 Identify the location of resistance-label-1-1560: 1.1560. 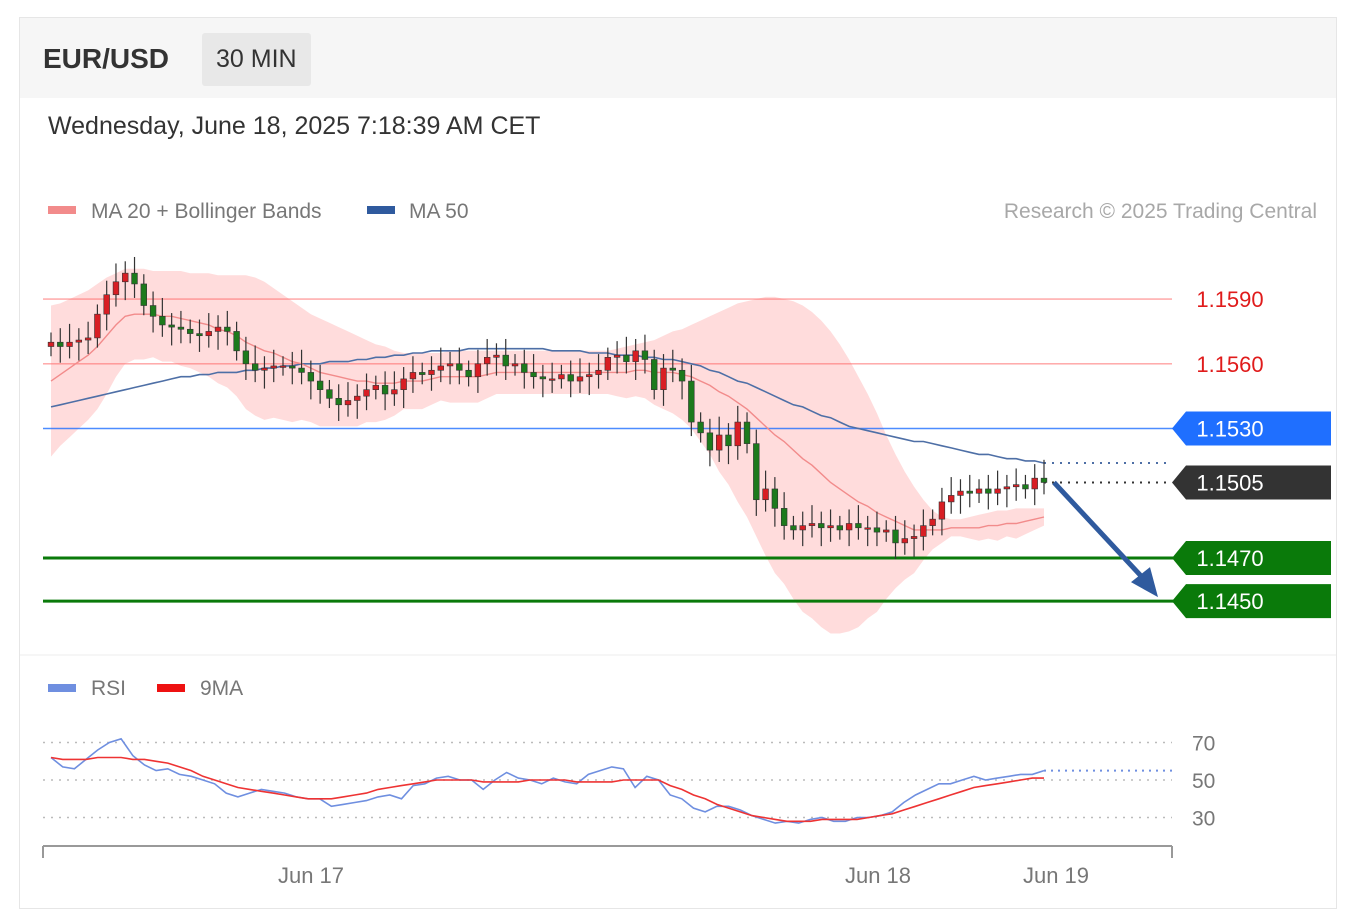
(1229, 364).